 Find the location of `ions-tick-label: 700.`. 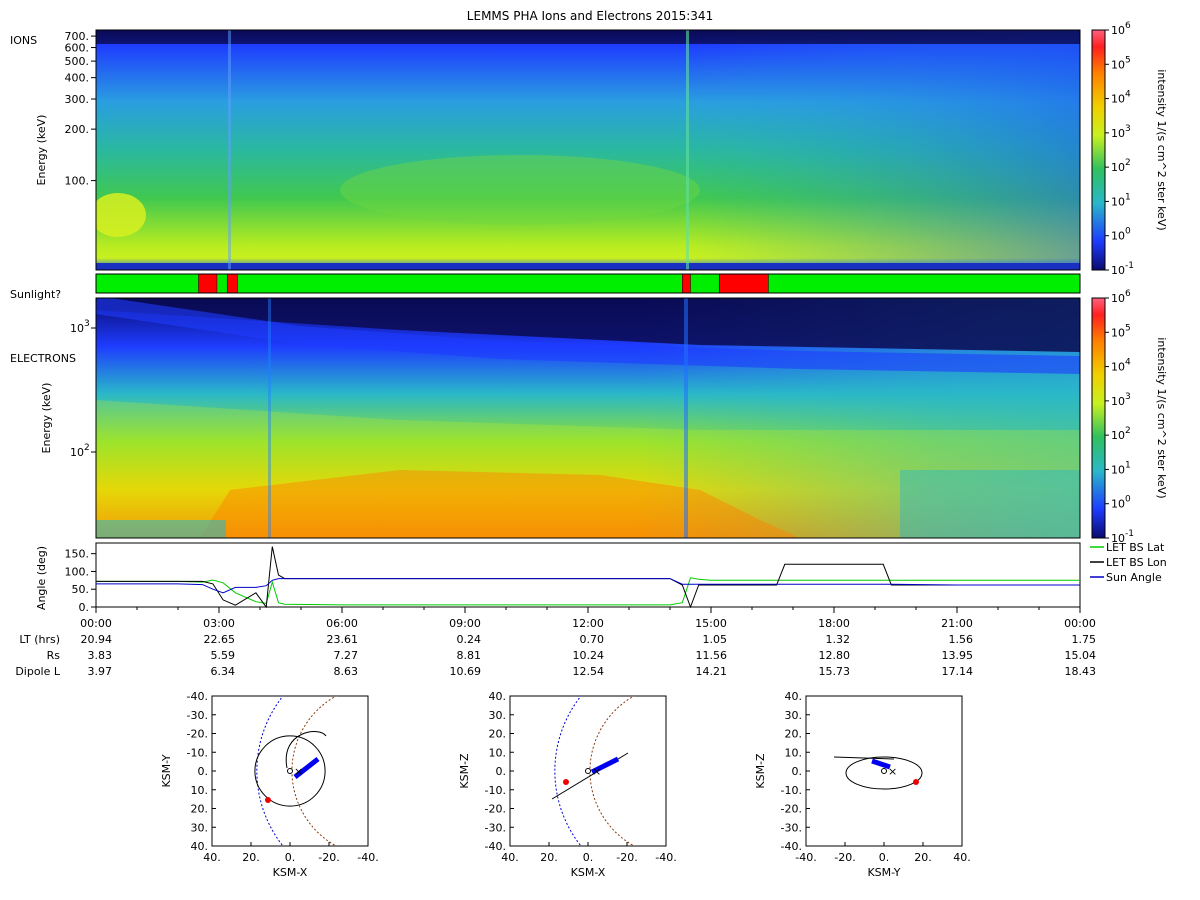

ions-tick-label: 700. is located at coordinates (77, 36).